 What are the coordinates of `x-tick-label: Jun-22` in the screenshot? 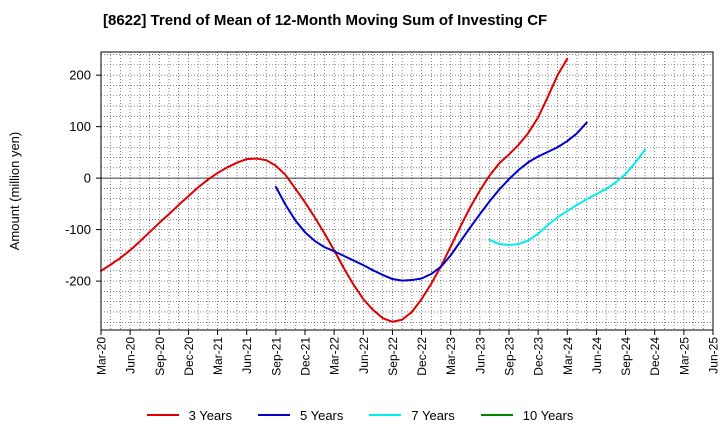 It's located at (364, 355).